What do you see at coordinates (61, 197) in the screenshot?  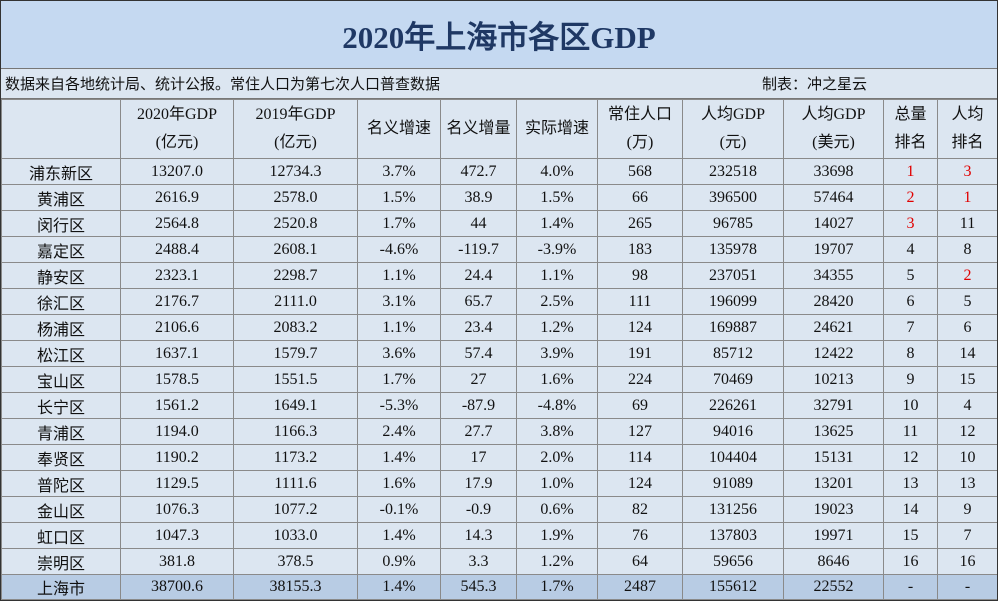 I see `district-cell: 黄浦区` at bounding box center [61, 197].